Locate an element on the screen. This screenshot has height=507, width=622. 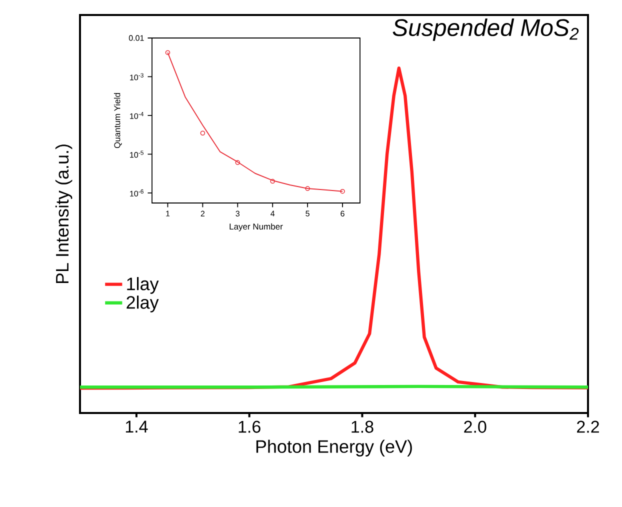
x-tick-label: 2.0 is located at coordinates (475, 426).